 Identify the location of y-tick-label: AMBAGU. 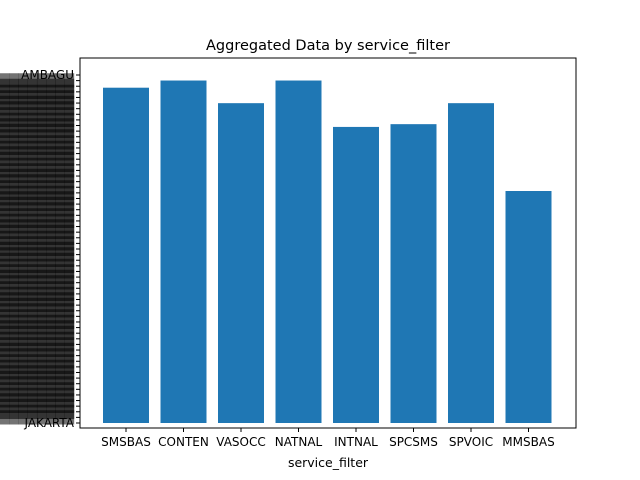
(47, 75).